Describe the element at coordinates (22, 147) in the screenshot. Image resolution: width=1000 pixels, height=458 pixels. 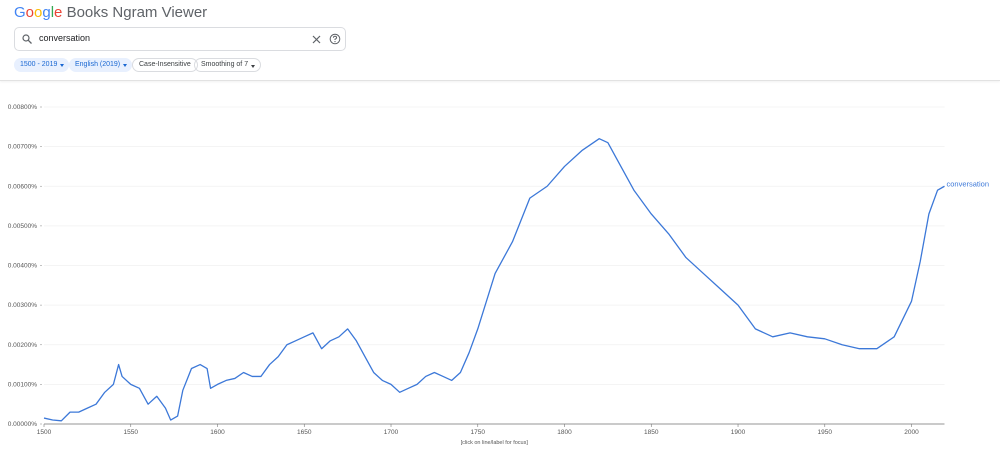
I see `y-tick-label: 0.00700%` at that location.